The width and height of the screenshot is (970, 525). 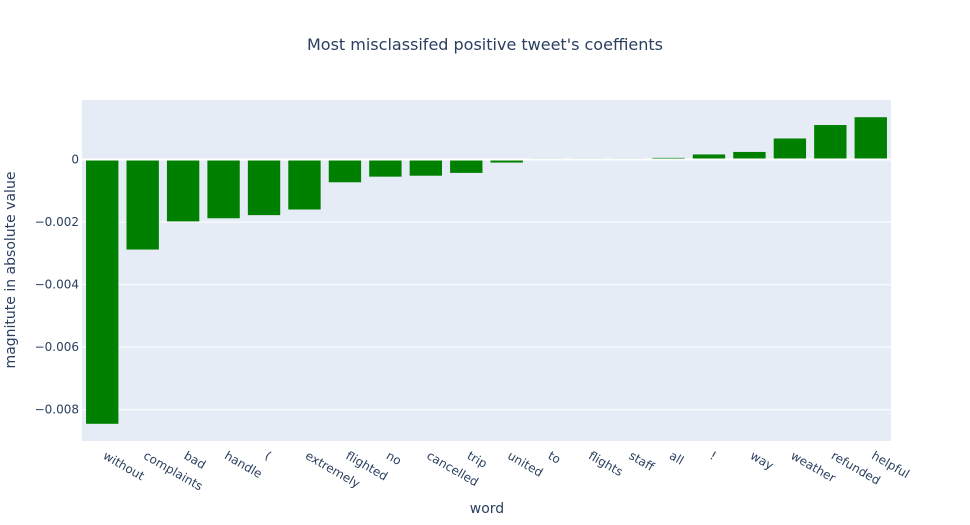 I want to click on x-axis-title: word, so click(x=487, y=509).